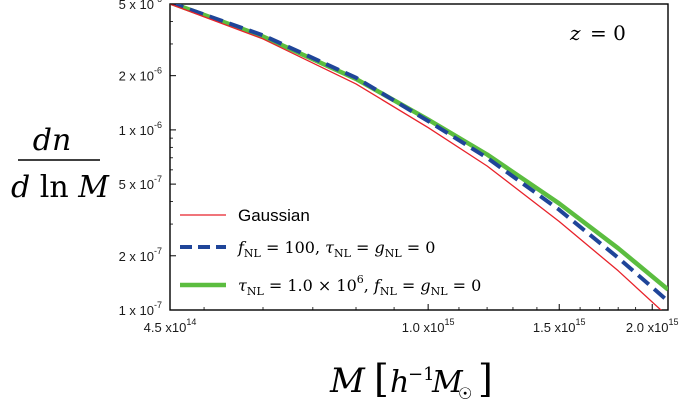  Describe the element at coordinates (140, 75) in the screenshot. I see `y-tick-label: 2 x 10⁻⁶` at that location.